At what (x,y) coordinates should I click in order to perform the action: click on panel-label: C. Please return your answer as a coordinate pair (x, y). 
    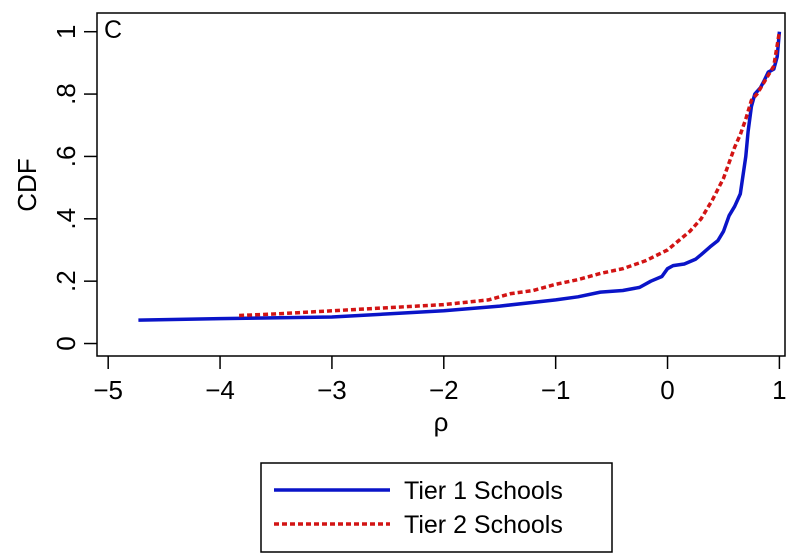
    Looking at the image, I should click on (113, 30).